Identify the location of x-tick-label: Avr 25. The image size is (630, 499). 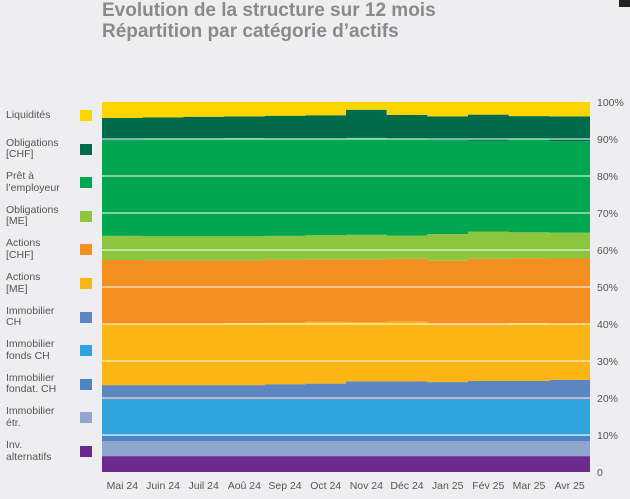
(570, 486).